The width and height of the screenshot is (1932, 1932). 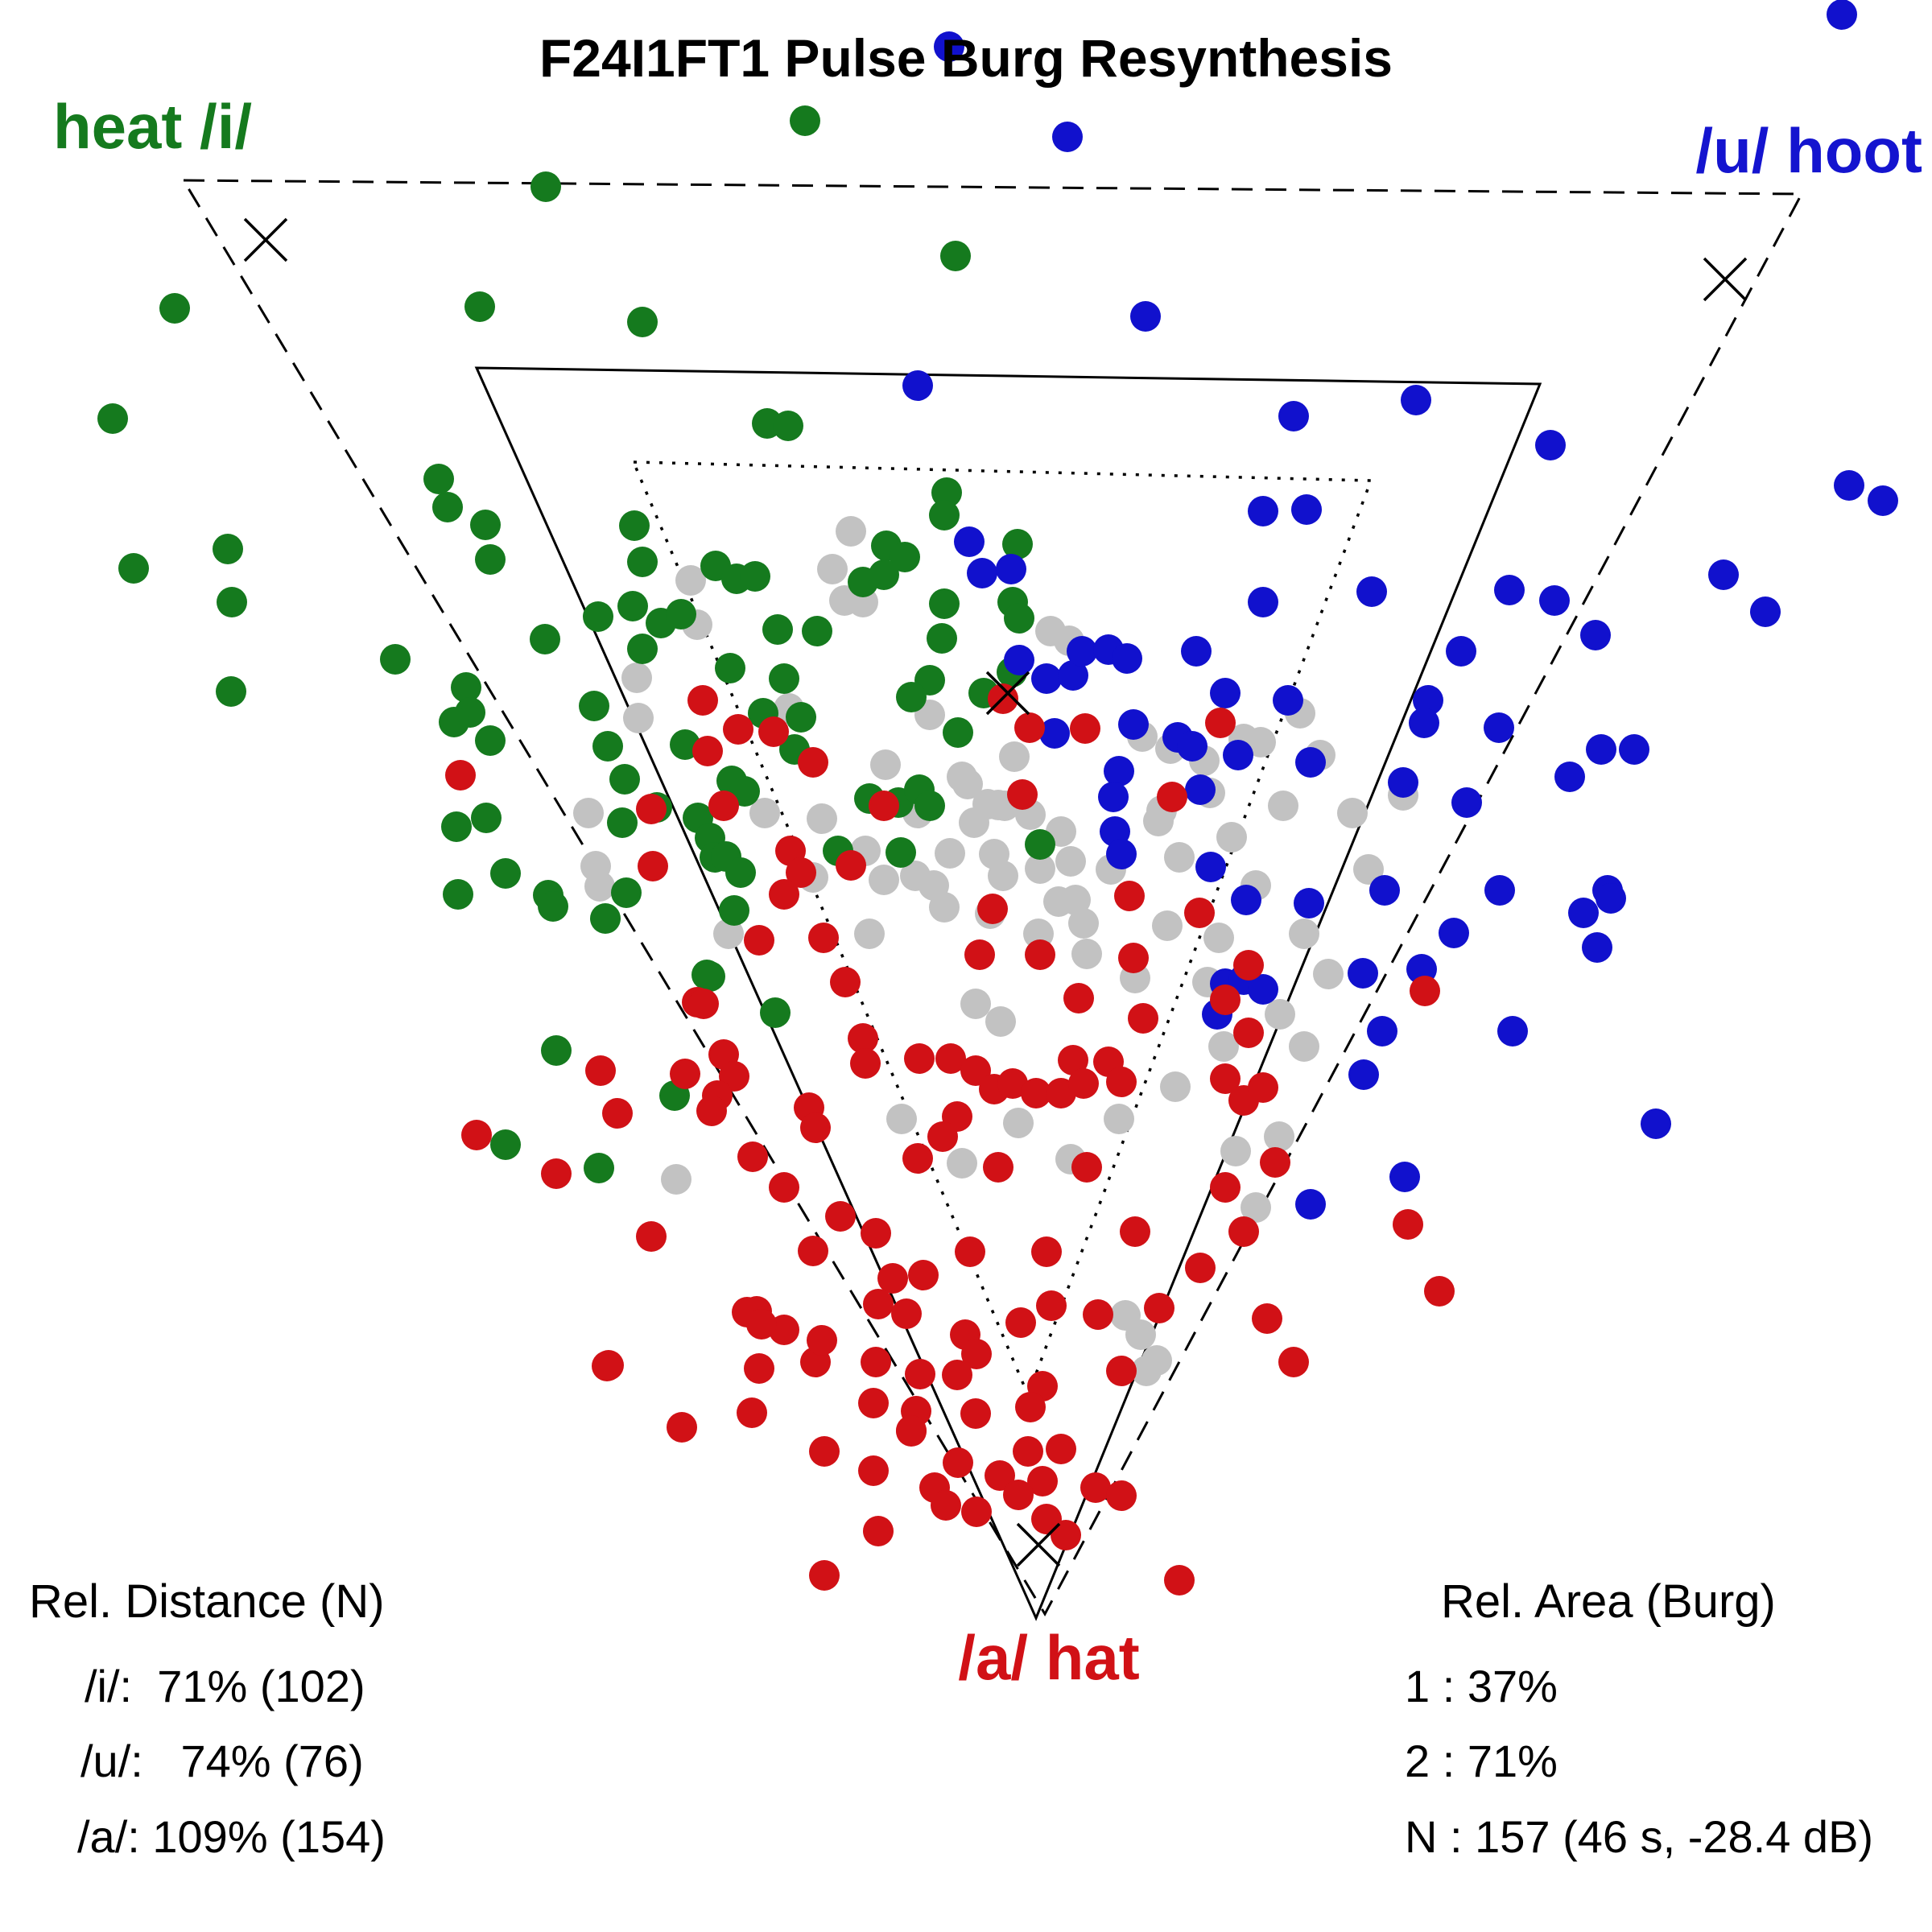 What do you see at coordinates (1608, 1601) in the screenshot?
I see `rel-area-heading: Rel. Area (Burg)` at bounding box center [1608, 1601].